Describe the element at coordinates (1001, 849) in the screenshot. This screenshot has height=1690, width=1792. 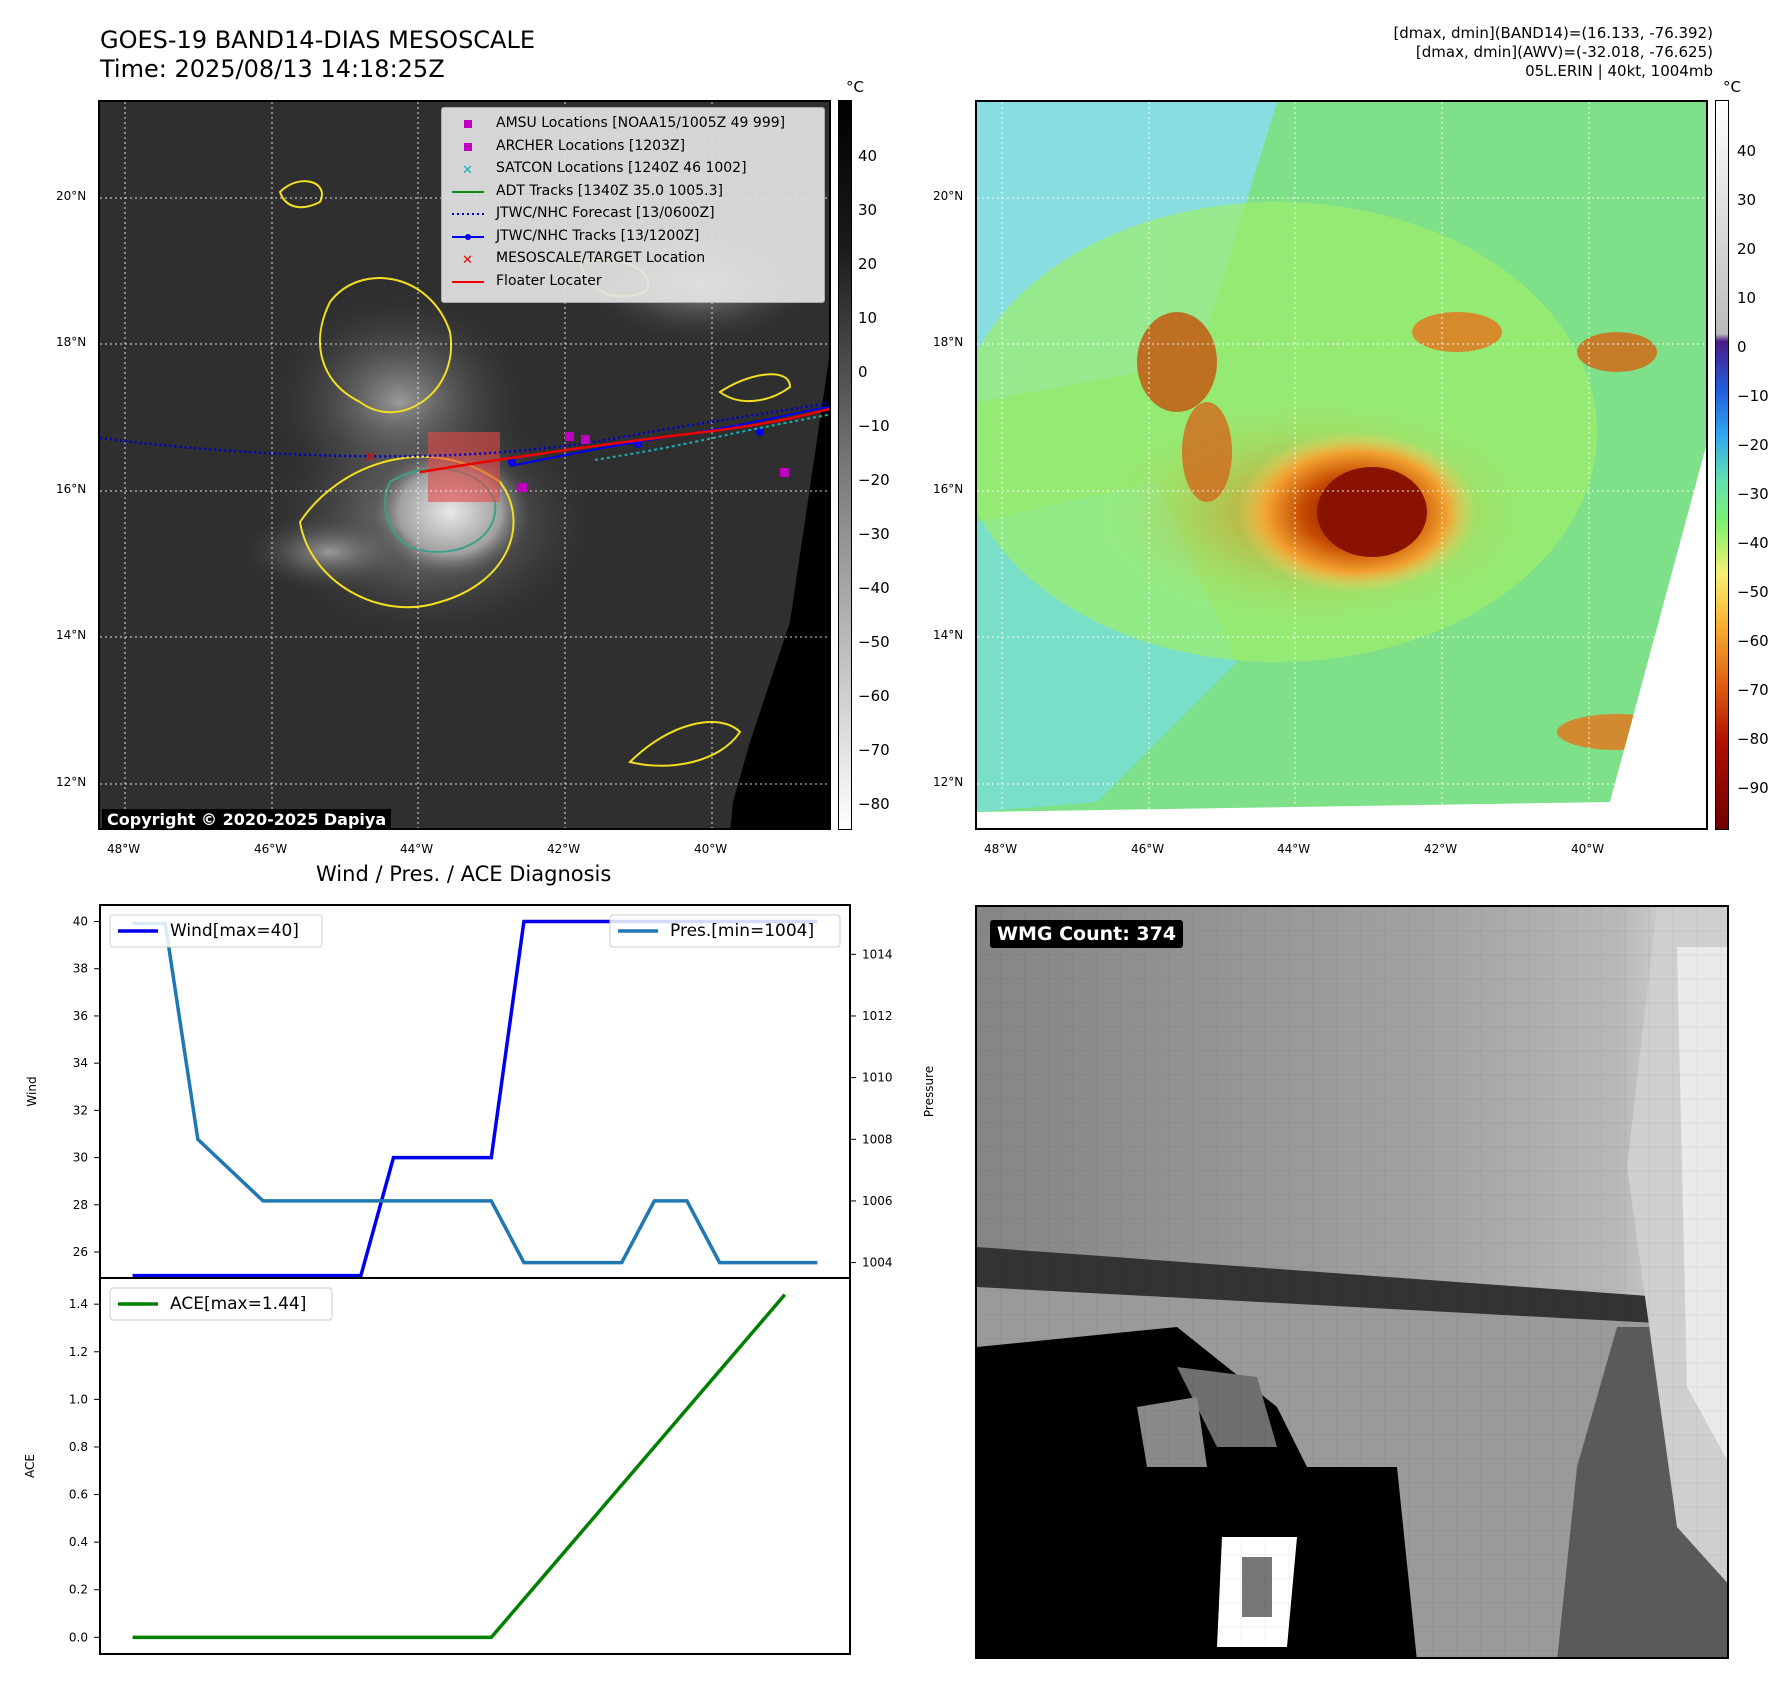
I see `lon-tick: 48°W` at that location.